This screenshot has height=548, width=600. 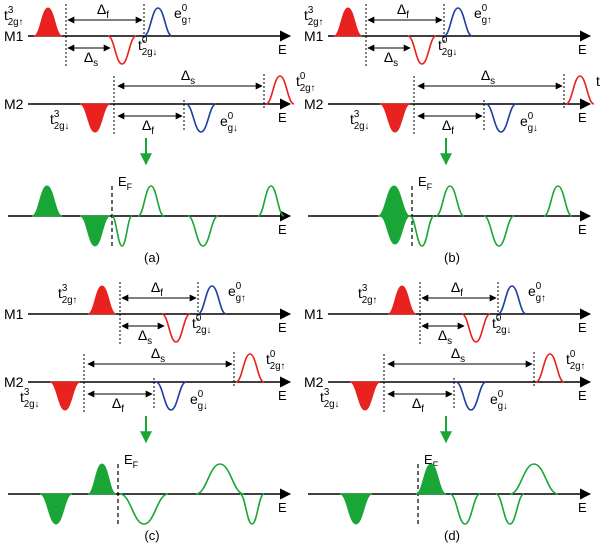 What do you see at coordinates (452, 257) in the screenshot?
I see `panel-label: (b)` at bounding box center [452, 257].